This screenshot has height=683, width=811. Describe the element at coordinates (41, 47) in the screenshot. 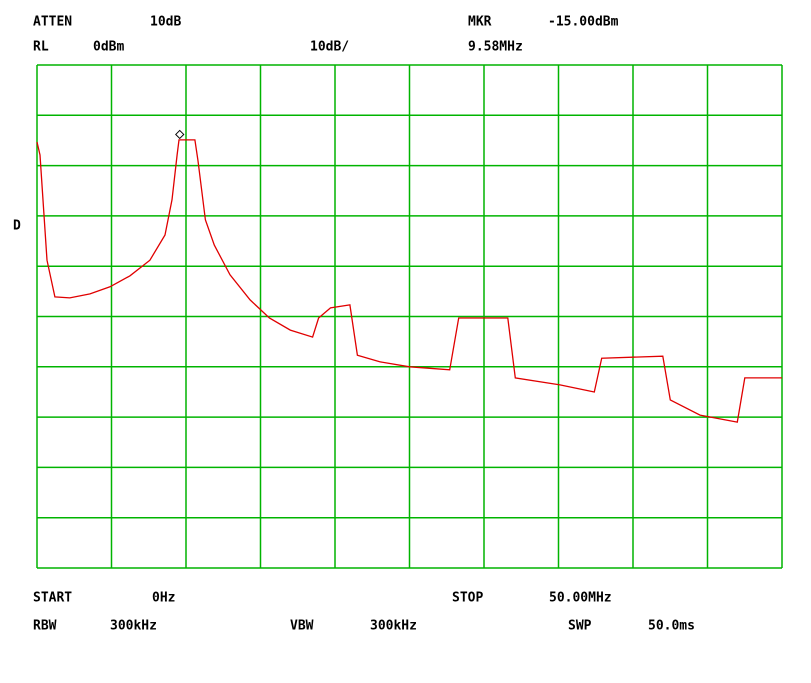

I see `annotation: RL` at that location.